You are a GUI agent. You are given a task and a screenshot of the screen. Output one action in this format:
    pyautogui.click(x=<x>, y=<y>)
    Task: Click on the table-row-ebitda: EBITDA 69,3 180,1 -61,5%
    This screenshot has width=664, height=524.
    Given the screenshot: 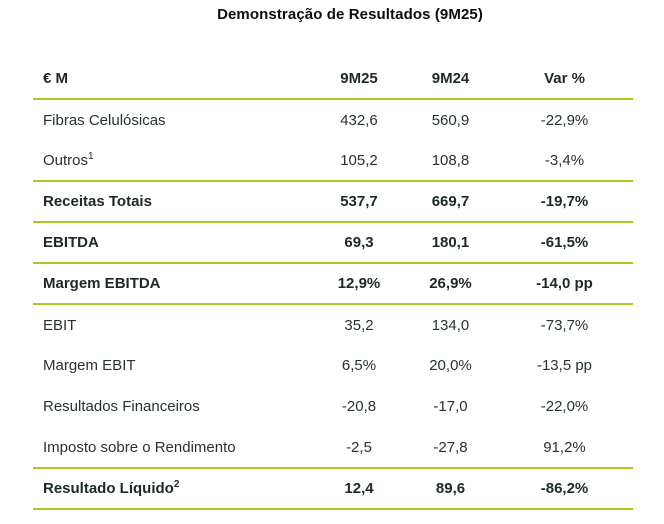 What is the action you would take?
    pyautogui.click(x=333, y=242)
    